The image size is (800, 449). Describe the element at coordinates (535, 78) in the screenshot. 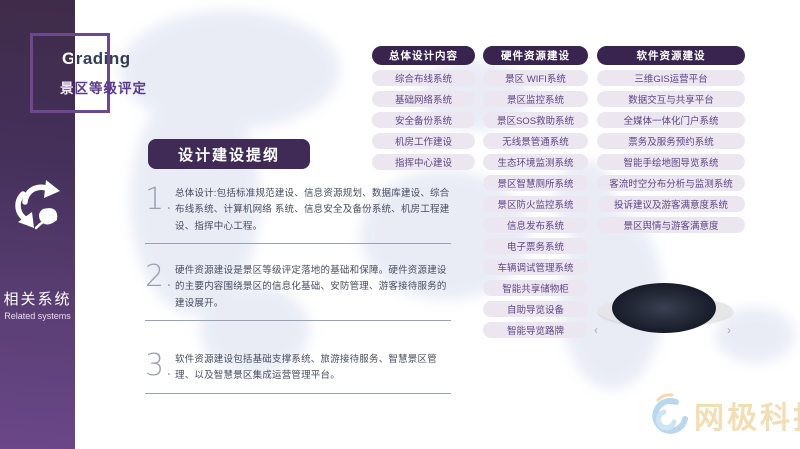

I see `system-pill: 景区 WIFI系统` at that location.